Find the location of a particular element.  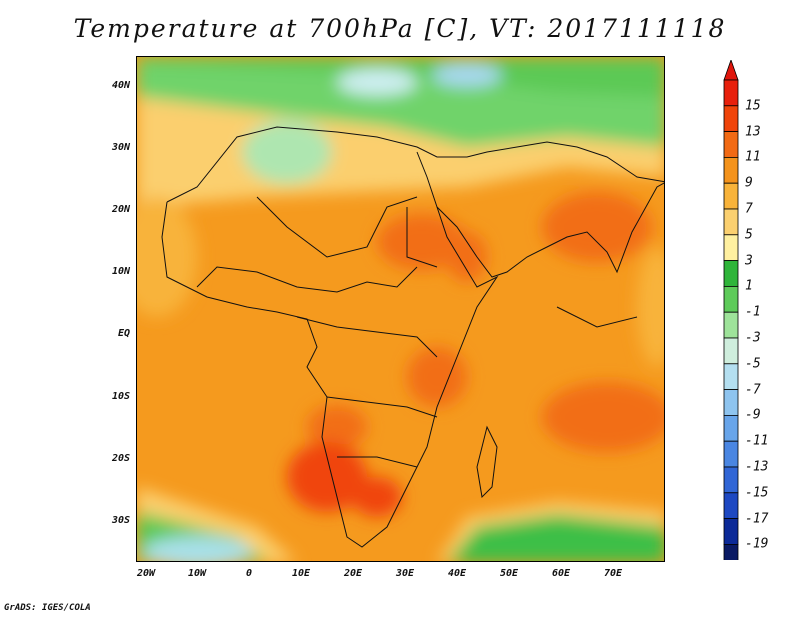

colorbar-label: -1 is located at coordinates (753, 312).